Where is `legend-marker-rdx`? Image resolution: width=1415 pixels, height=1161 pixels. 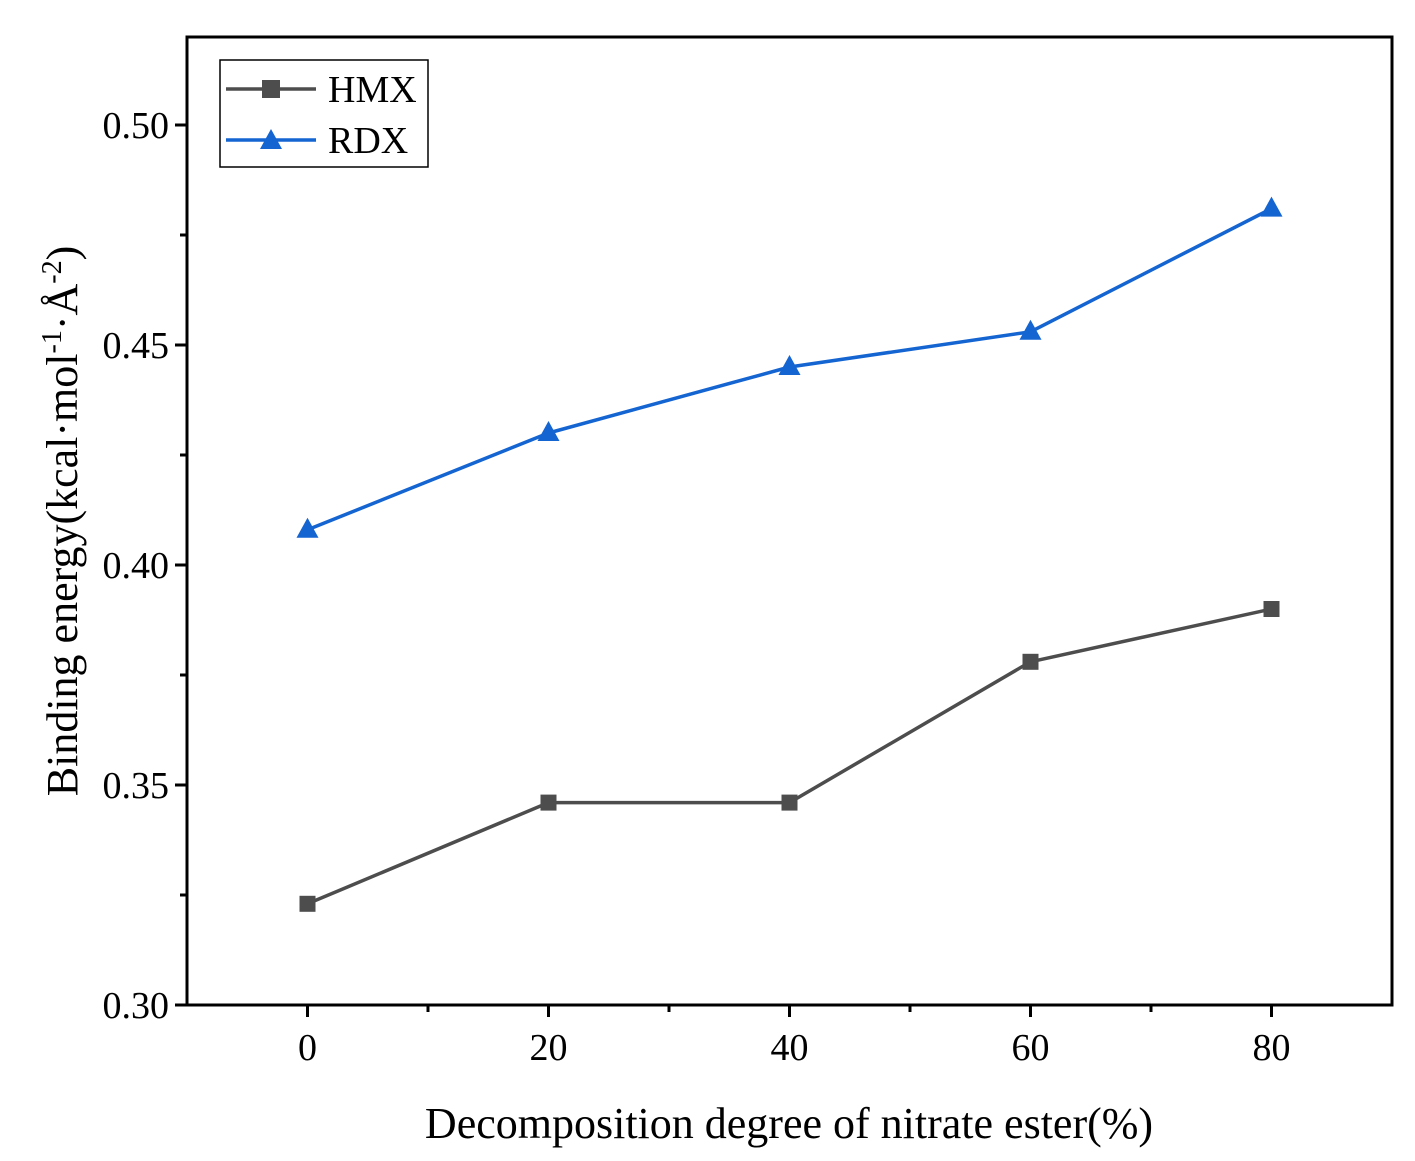 legend-marker-rdx is located at coordinates (271, 139).